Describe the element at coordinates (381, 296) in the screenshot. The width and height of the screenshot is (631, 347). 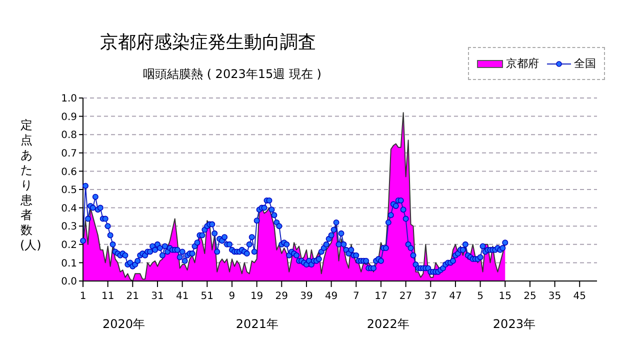
I see `x-tick-label: 17` at that location.